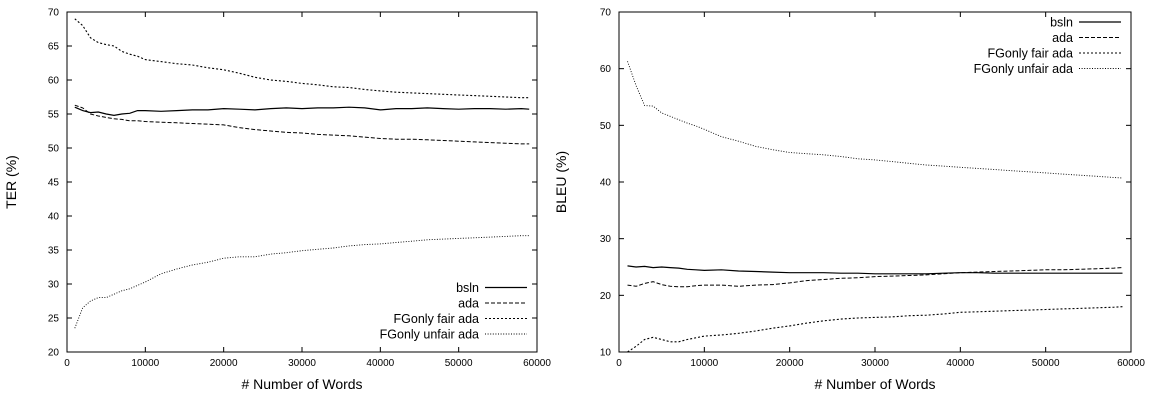 The width and height of the screenshot is (1151, 396). Describe the element at coordinates (54, 115) in the screenshot. I see `y-tick-label: 55` at that location.